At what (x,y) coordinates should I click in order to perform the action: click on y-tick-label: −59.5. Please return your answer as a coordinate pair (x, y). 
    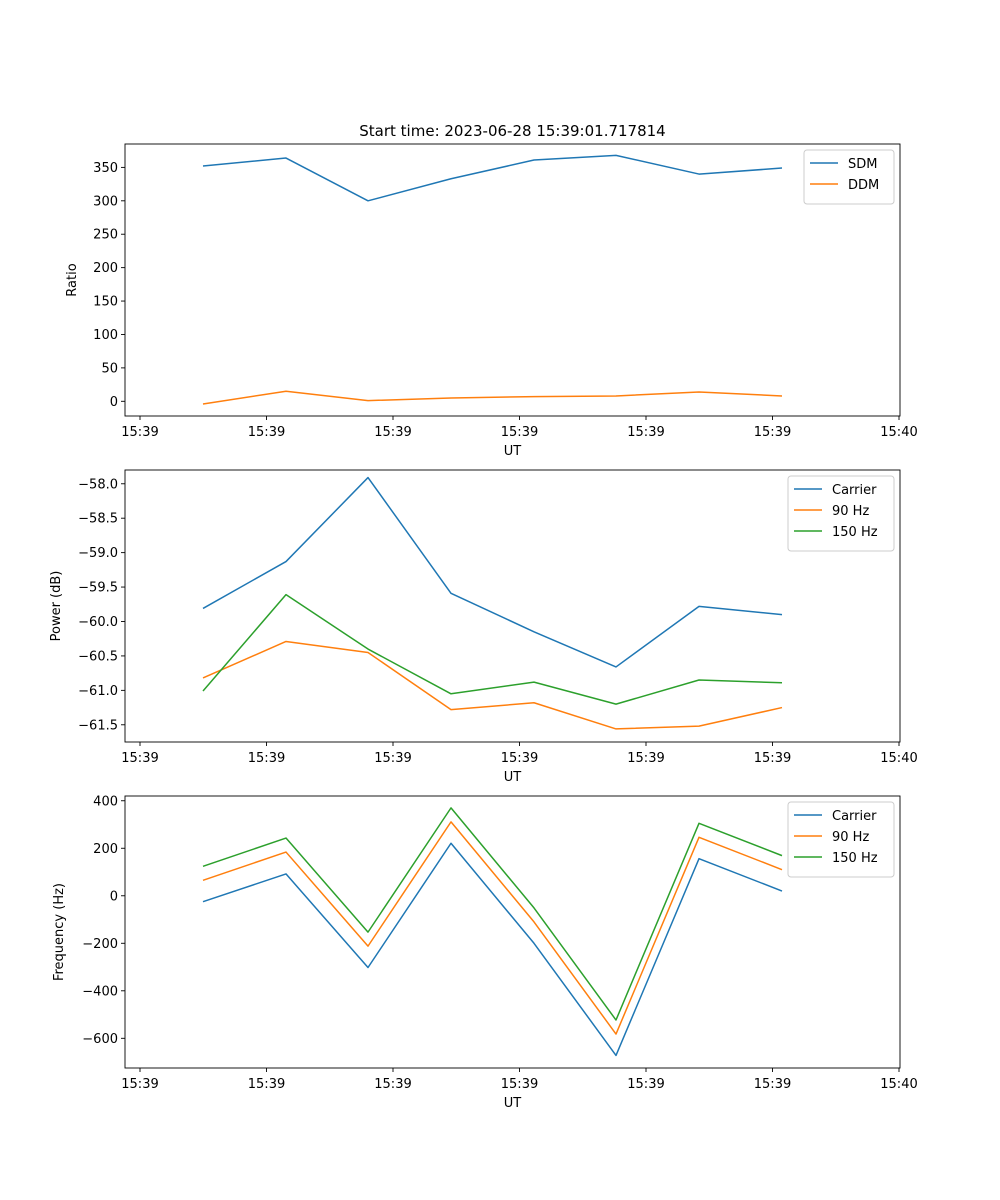
    Looking at the image, I should click on (98, 588).